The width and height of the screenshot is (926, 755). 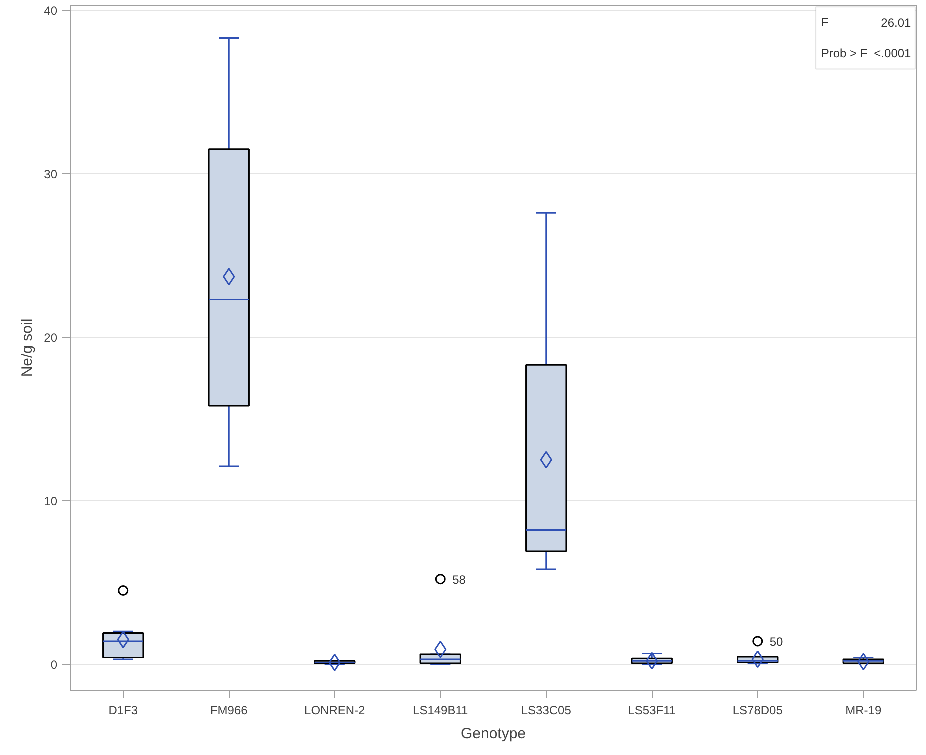 What do you see at coordinates (51, 174) in the screenshot?
I see `y-tick-label: 30` at bounding box center [51, 174].